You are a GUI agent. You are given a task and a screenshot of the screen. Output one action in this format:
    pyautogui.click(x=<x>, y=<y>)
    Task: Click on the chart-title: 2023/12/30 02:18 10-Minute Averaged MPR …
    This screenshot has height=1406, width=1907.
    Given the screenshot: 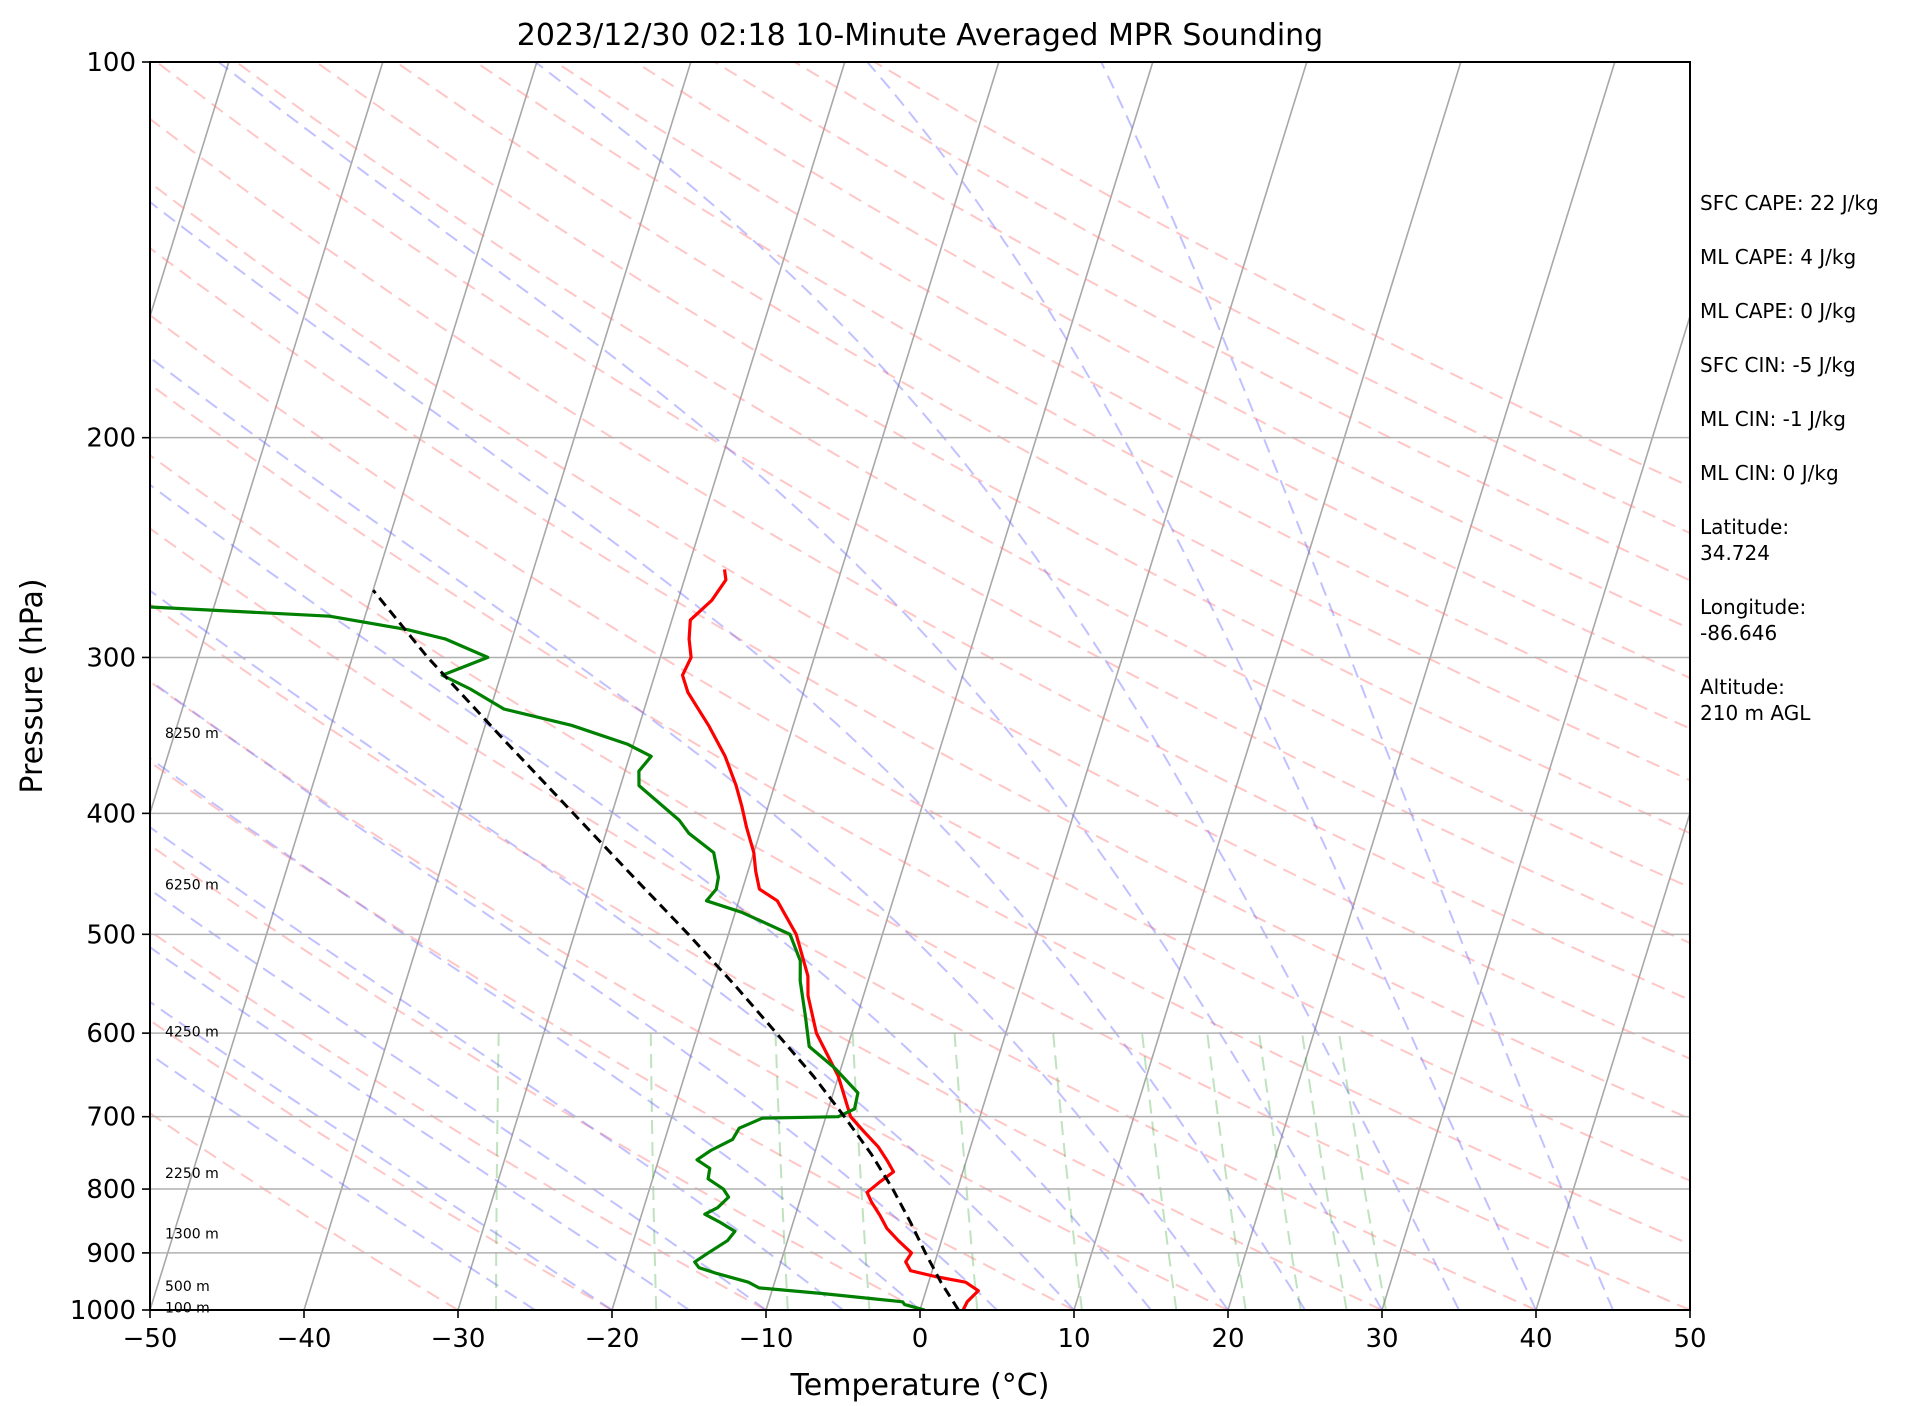 What is the action you would take?
    pyautogui.click(x=920, y=35)
    